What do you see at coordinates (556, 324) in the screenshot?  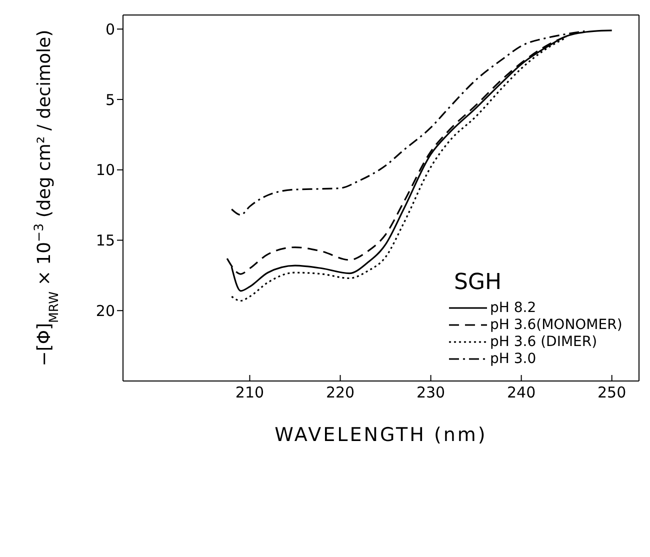 I see `legend-label: pH 3.6(MONOMER)` at bounding box center [556, 324].